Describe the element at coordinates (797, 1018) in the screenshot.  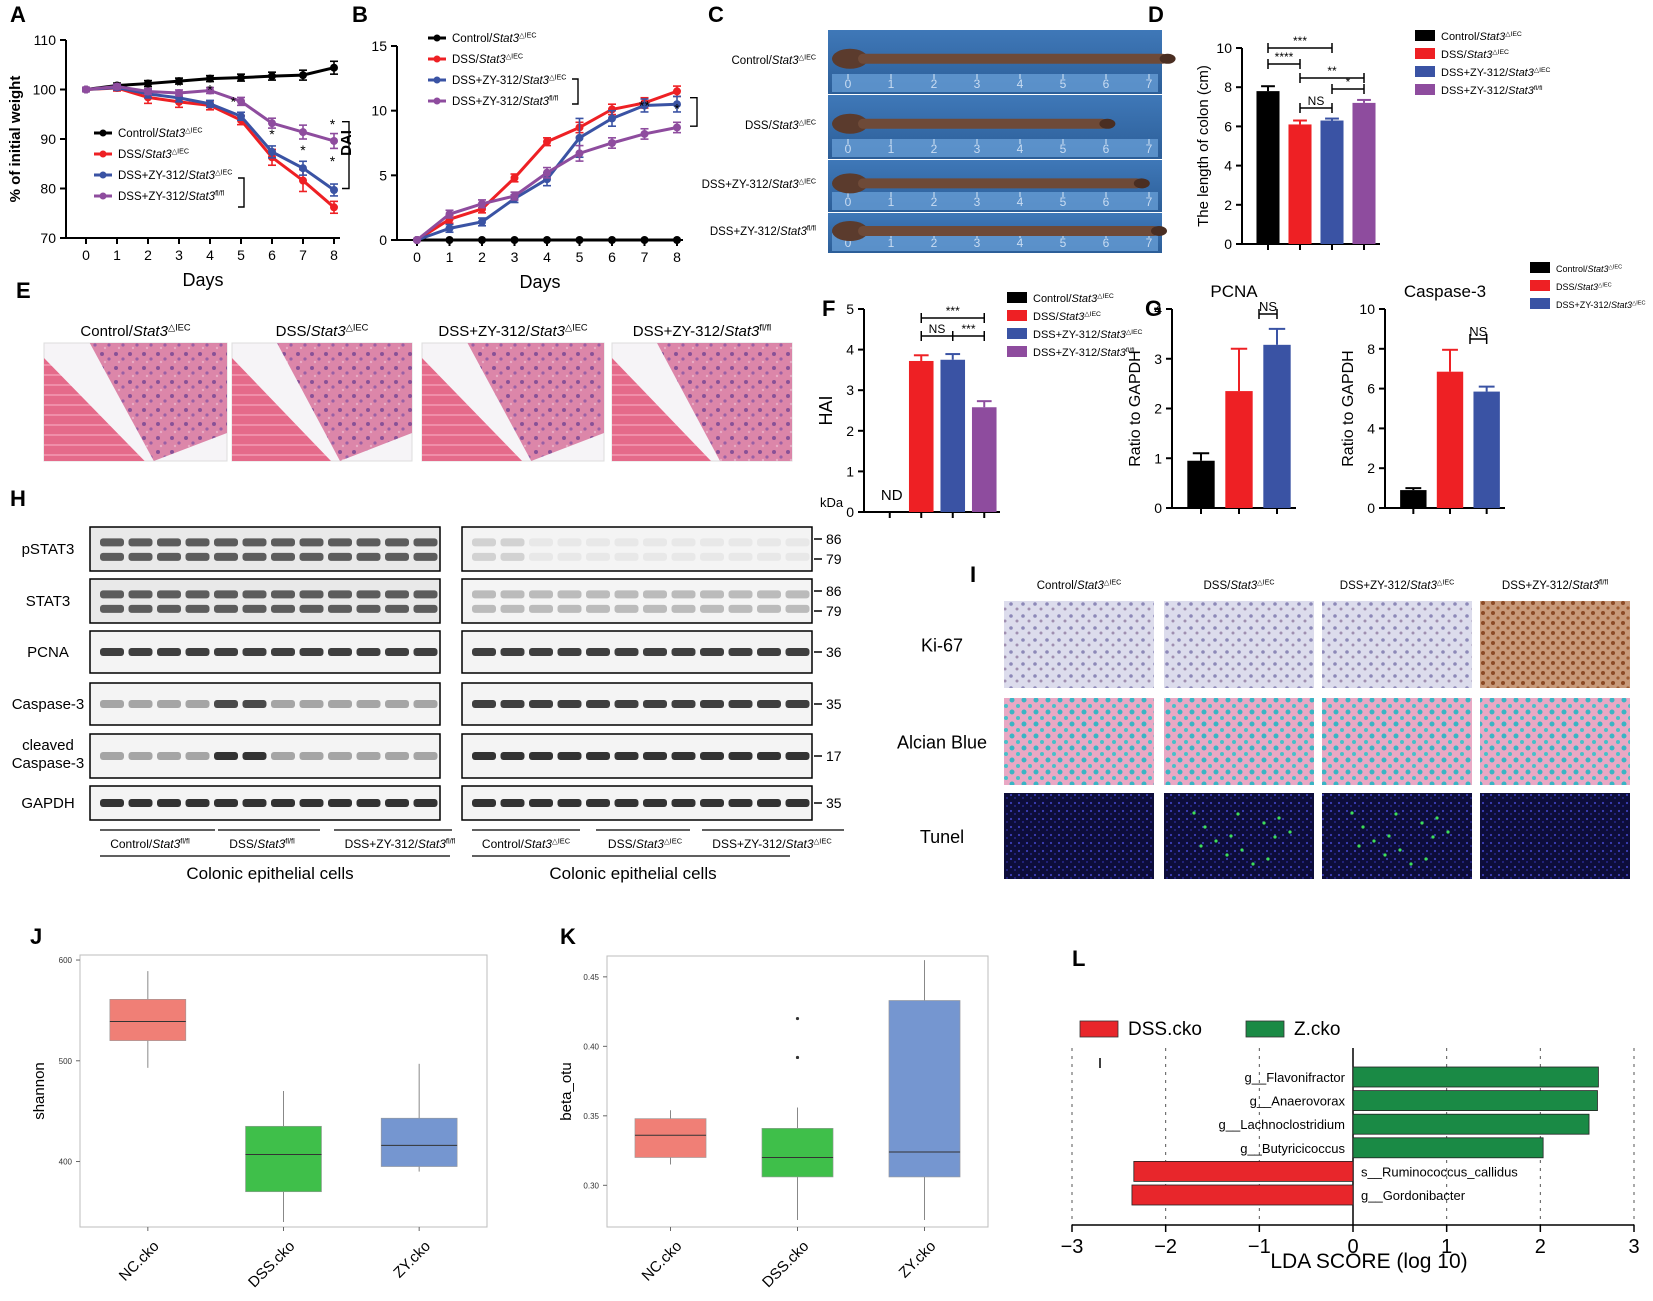
I see `outlier-point` at that location.